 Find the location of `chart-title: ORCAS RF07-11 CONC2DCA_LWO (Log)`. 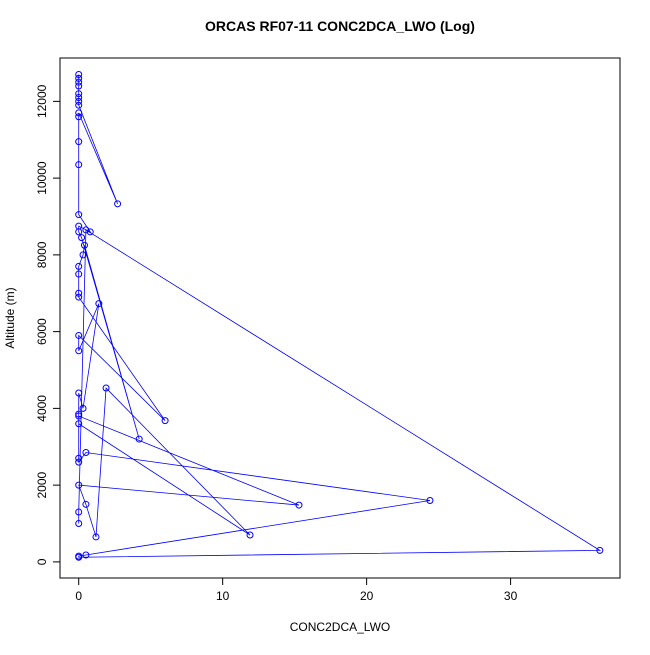

chart-title: ORCAS RF07-11 CONC2DCA_LWO (Log) is located at coordinates (340, 26).